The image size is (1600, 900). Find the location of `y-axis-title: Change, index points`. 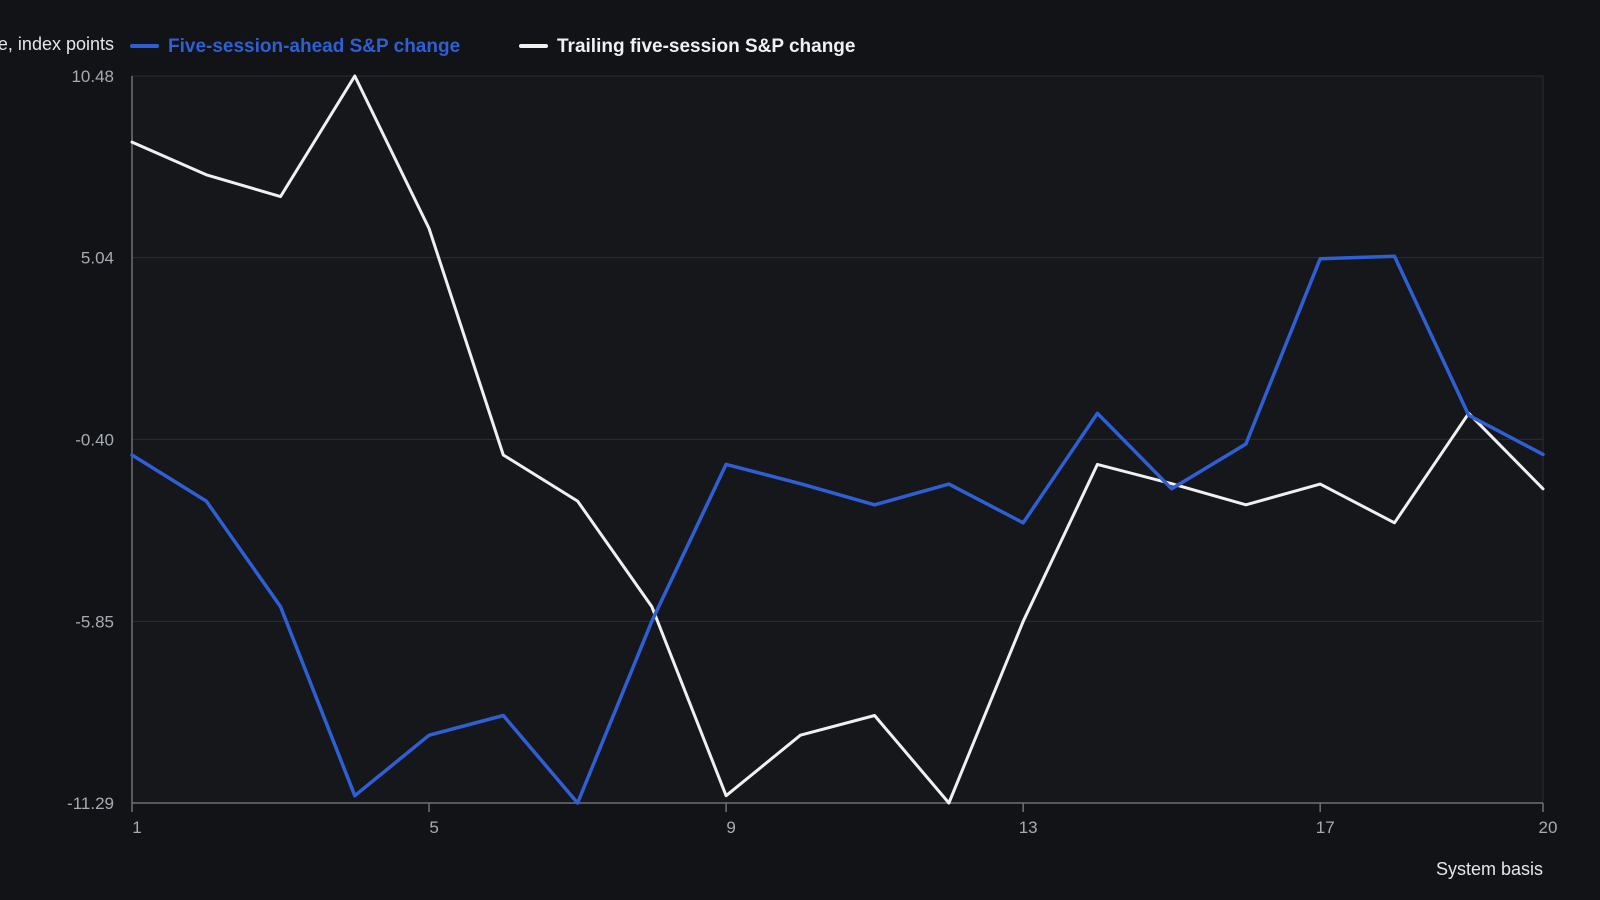

y-axis-title: Change, index points is located at coordinates (57, 44).